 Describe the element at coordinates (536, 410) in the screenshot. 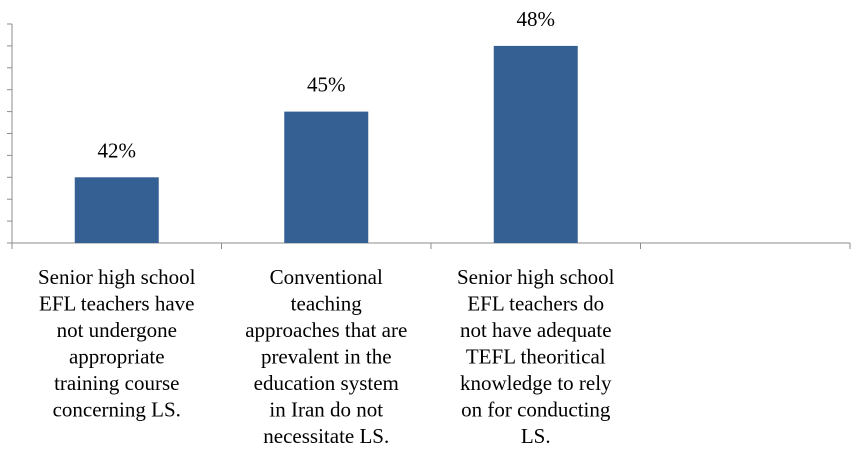

I see `category-label-line: on for conducting` at that location.